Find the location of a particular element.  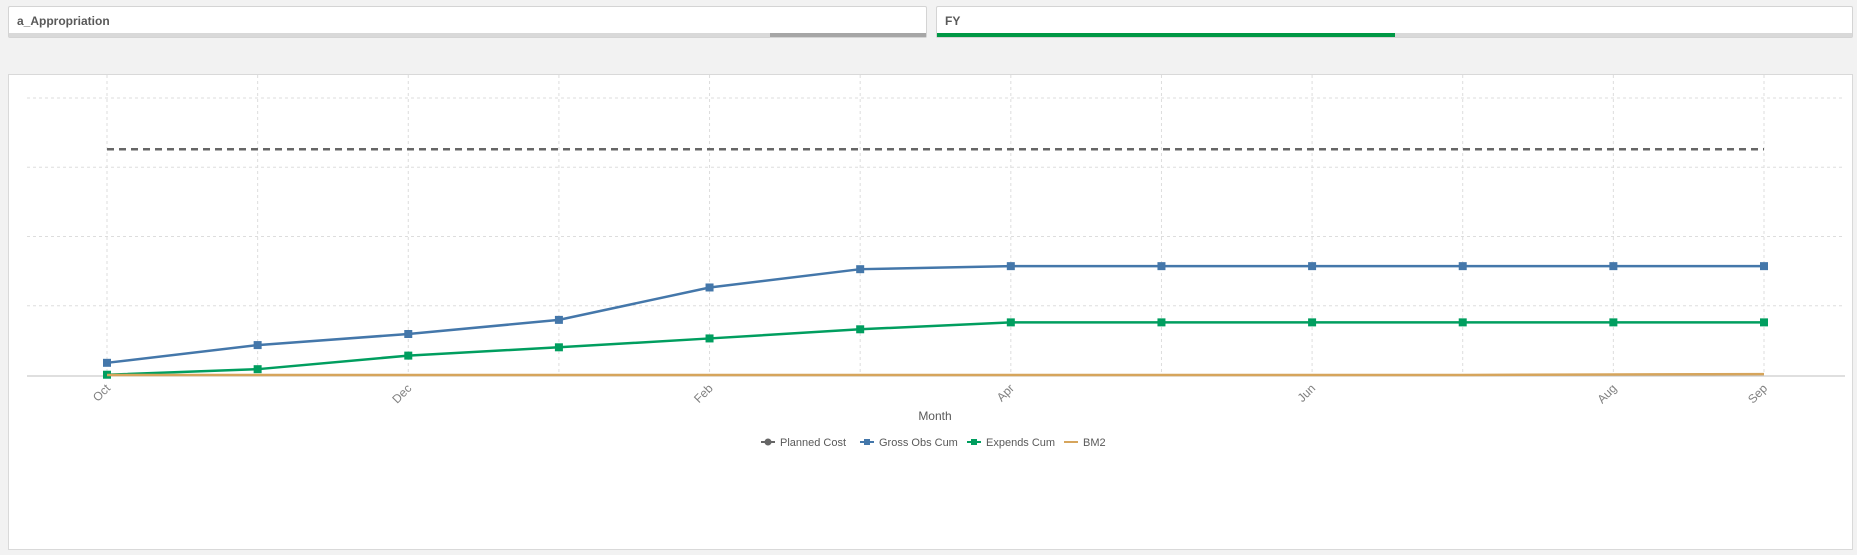

x-tick-label: Feb is located at coordinates (703, 393).